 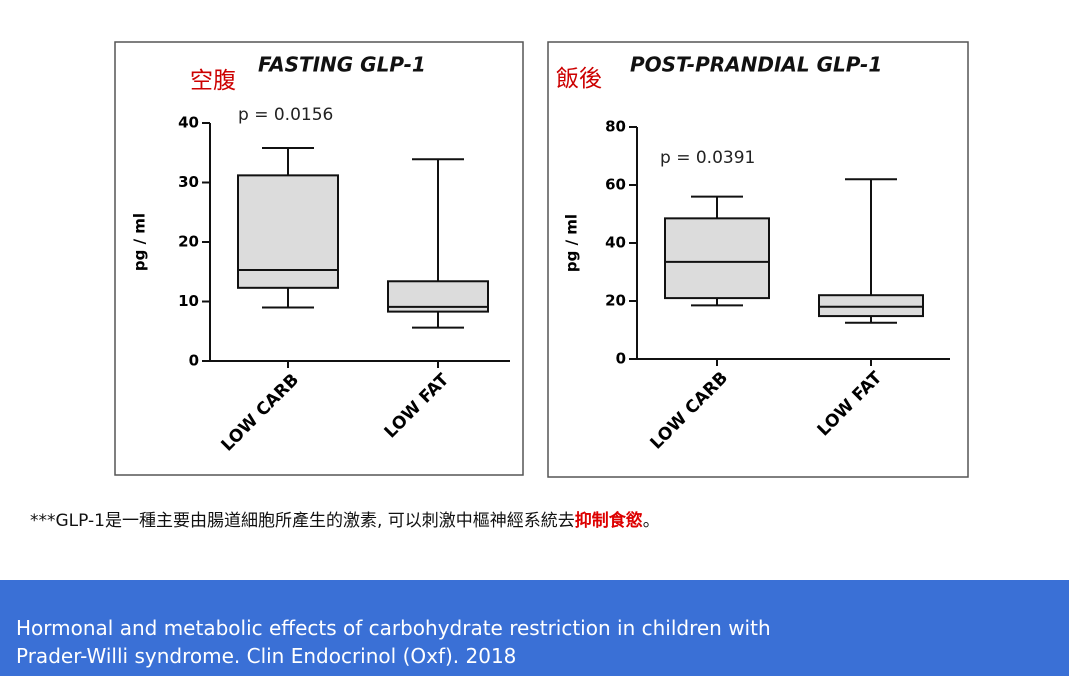 What do you see at coordinates (342, 65) in the screenshot?
I see `chart-title: FASTING GLP-1` at bounding box center [342, 65].